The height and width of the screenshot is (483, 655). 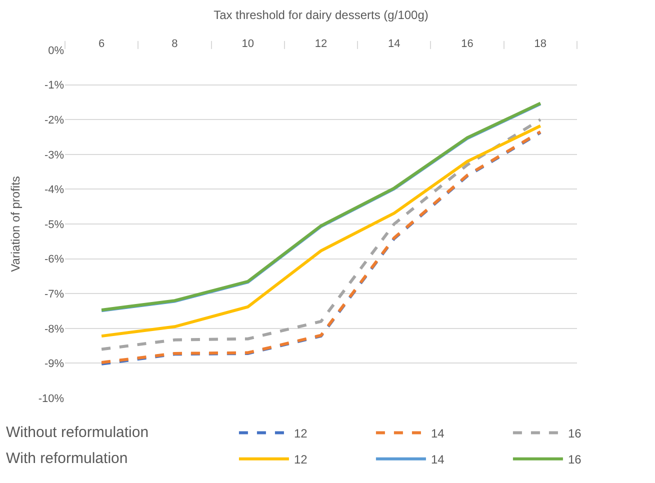 What do you see at coordinates (394, 44) in the screenshot?
I see `x-tick-label: 14` at bounding box center [394, 44].